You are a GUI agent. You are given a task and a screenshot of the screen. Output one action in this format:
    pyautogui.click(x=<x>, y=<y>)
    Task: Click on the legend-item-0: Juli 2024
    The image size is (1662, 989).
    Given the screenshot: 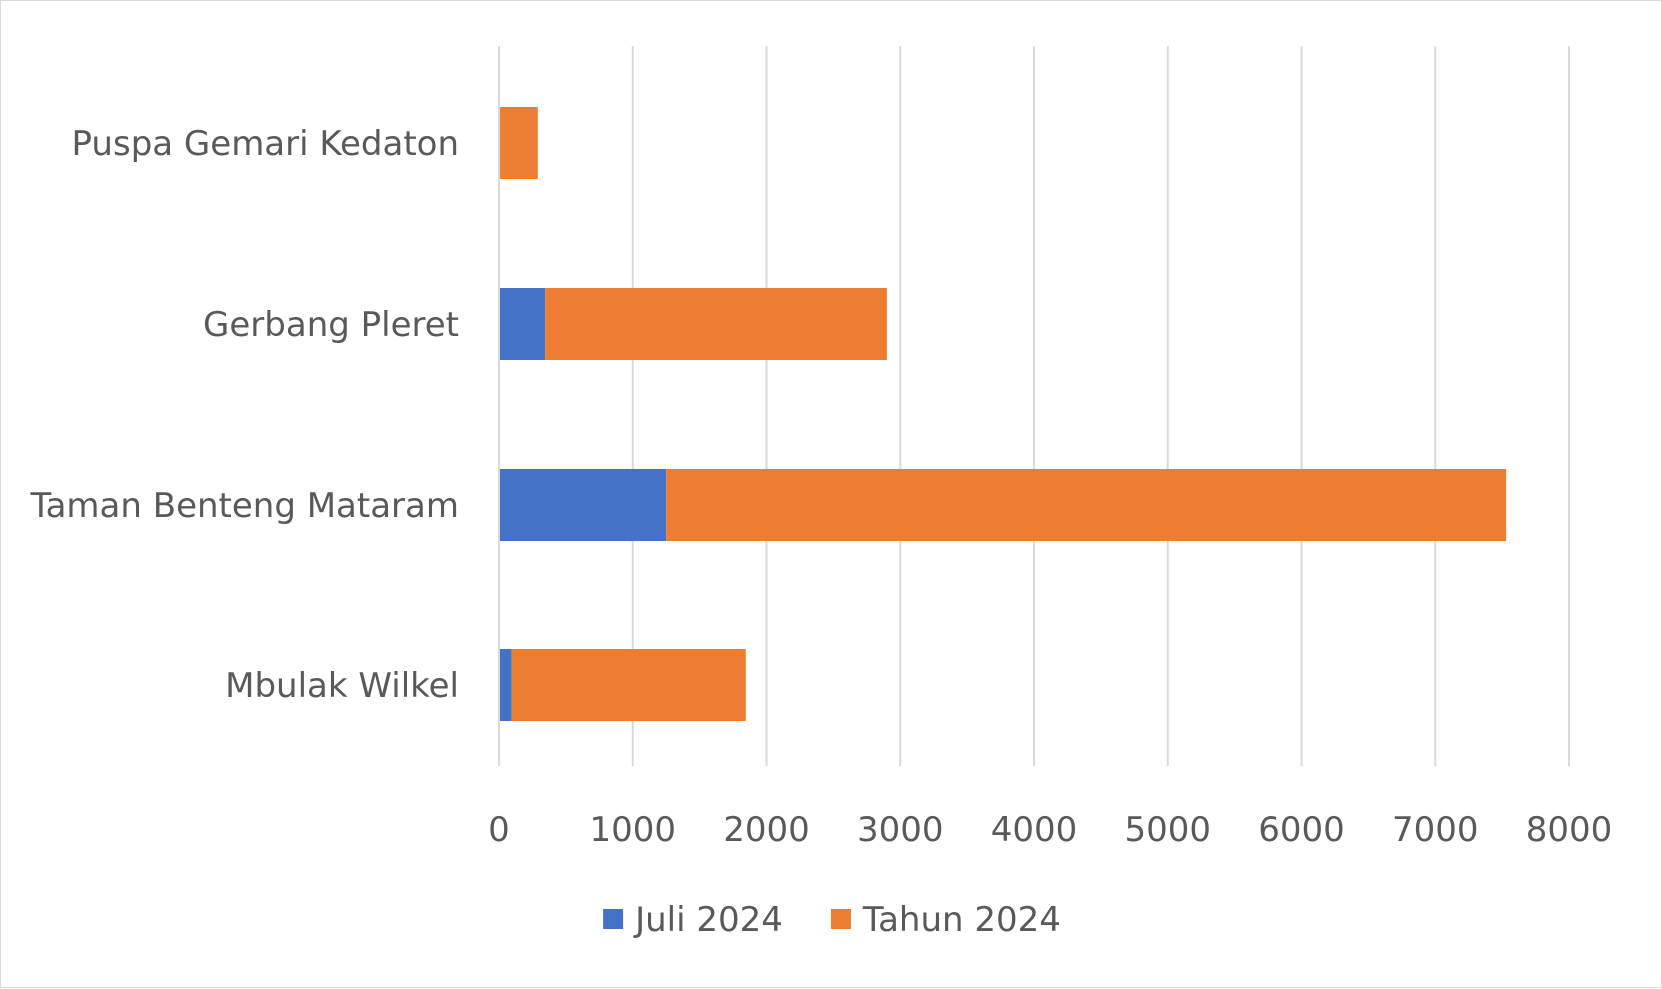 What is the action you would take?
    pyautogui.click(x=693, y=920)
    